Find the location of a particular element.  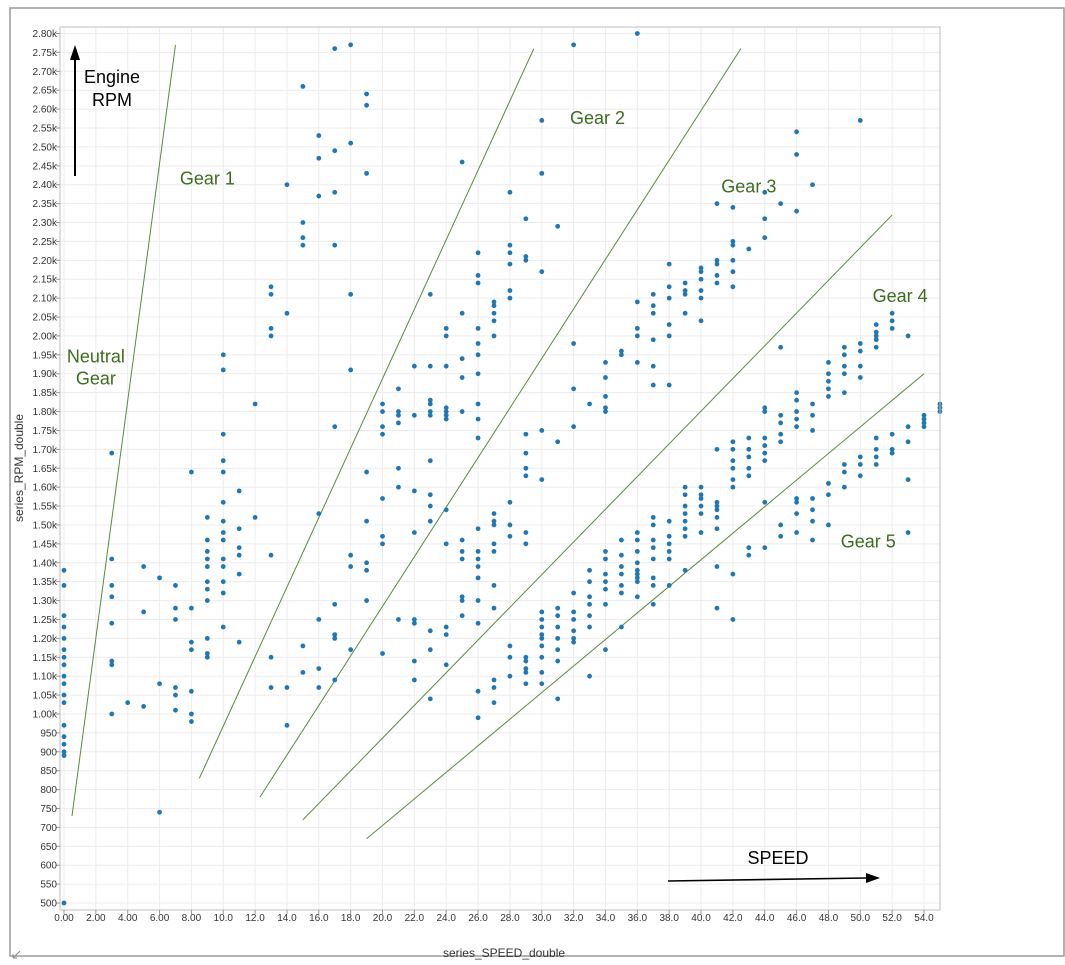

y-tick-label: 2.15k is located at coordinates (45, 280).